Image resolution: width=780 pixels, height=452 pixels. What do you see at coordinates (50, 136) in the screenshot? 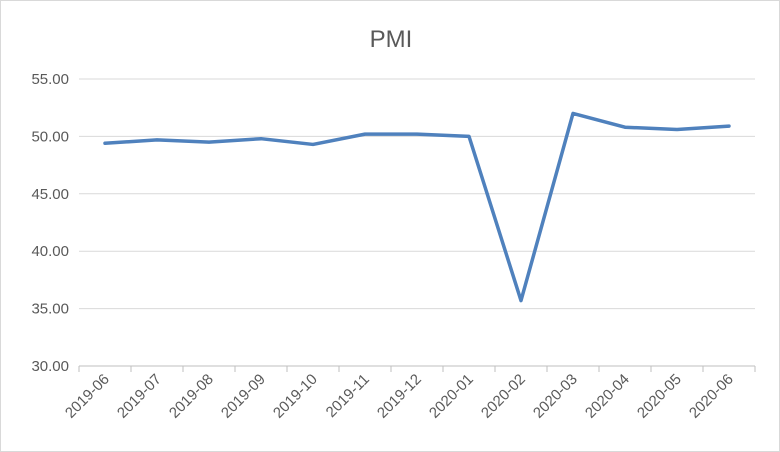
I see `y-tick-label: 50.00` at bounding box center [50, 136].